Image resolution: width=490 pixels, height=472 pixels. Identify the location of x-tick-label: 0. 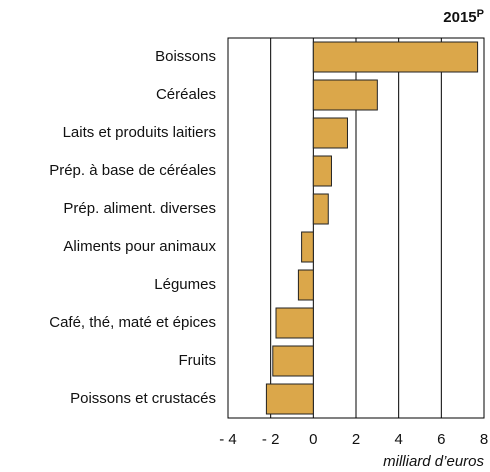
(313, 439).